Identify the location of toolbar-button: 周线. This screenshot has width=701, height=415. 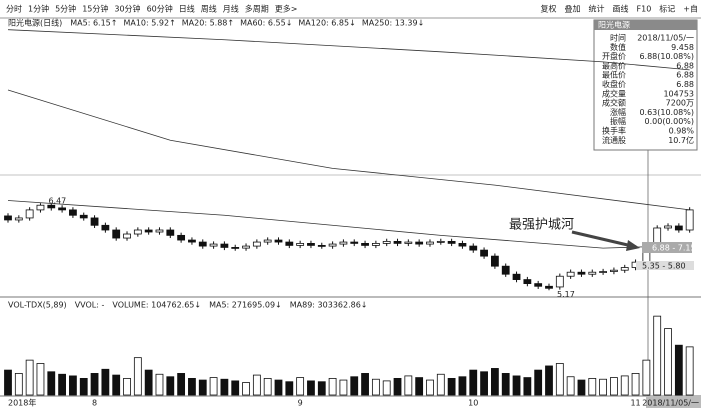
(209, 9).